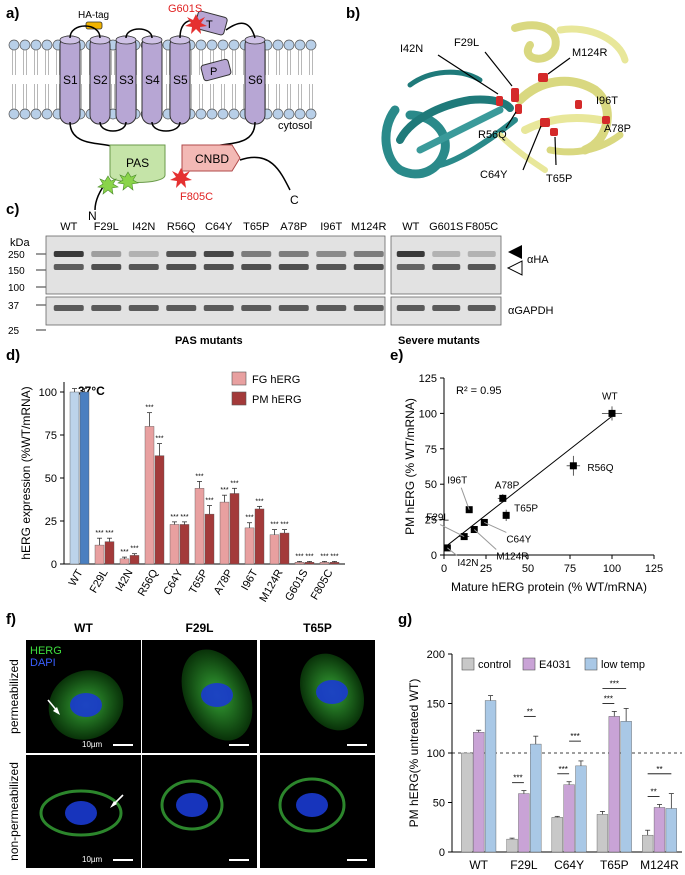  I want to click on point-wt, so click(612, 413).